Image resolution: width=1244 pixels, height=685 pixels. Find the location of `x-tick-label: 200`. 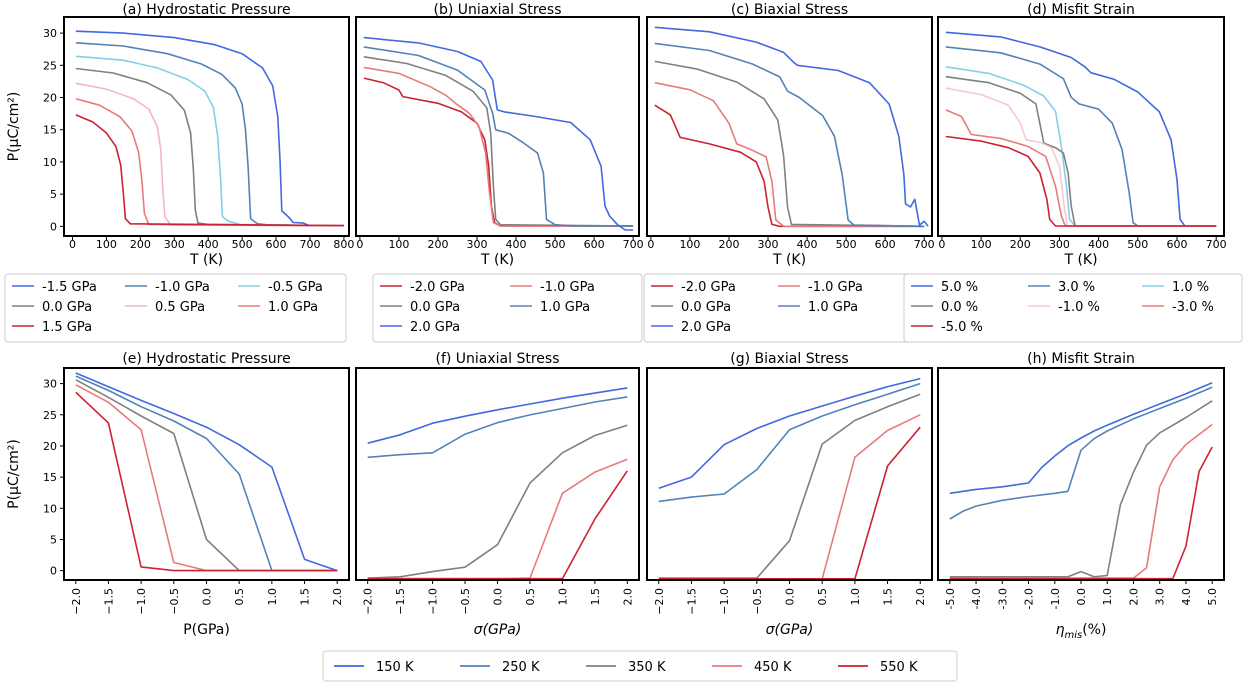

x-tick-label: 200 is located at coordinates (140, 244).